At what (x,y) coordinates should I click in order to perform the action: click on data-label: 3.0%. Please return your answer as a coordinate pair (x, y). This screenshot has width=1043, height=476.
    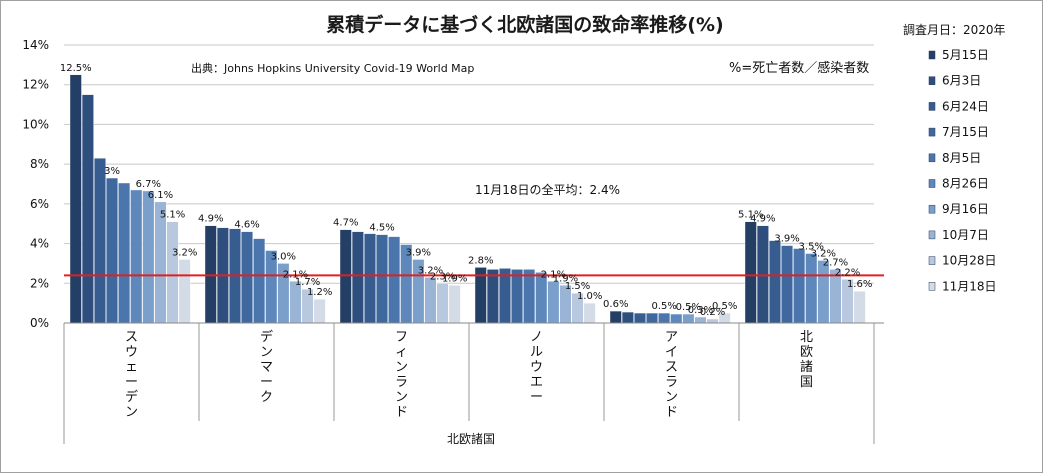
    Looking at the image, I should click on (283, 256).